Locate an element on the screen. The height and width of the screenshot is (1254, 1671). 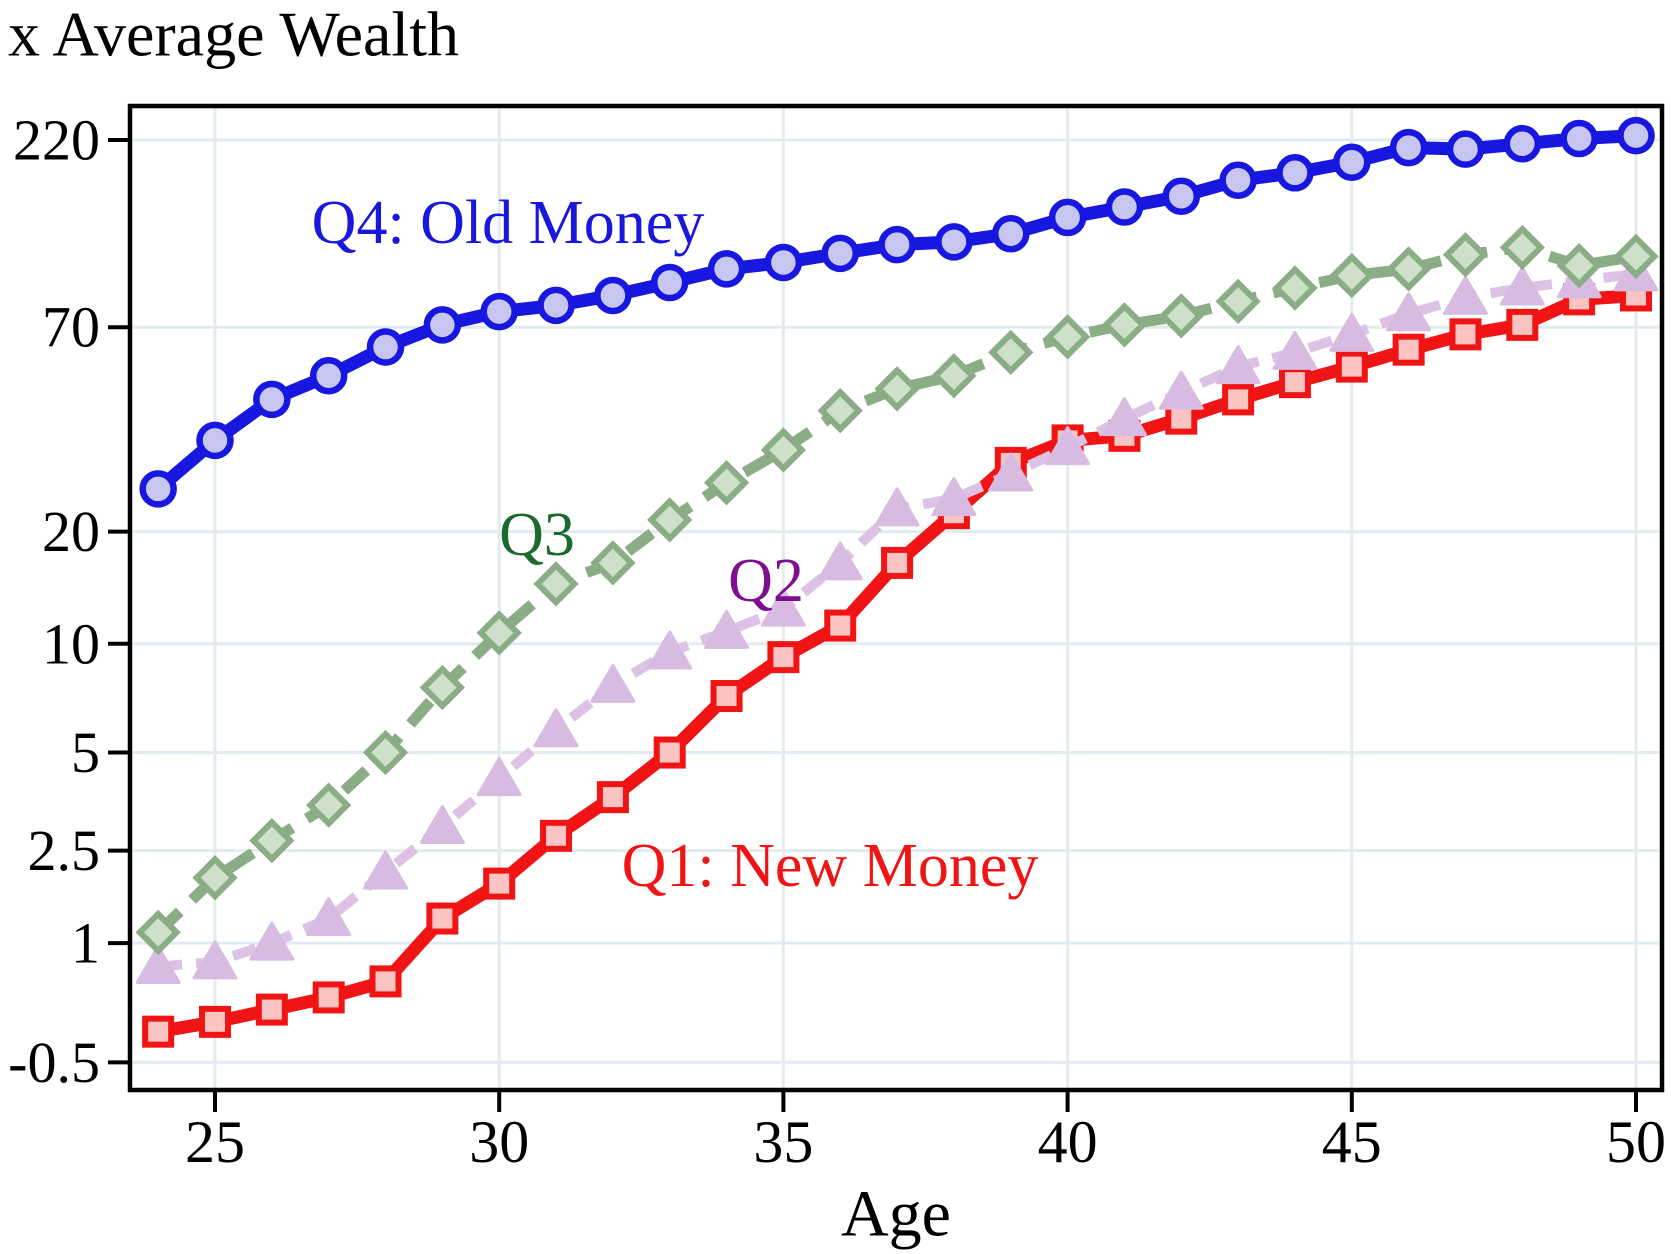
x-tick-label-45: 45 is located at coordinates (1352, 1142).